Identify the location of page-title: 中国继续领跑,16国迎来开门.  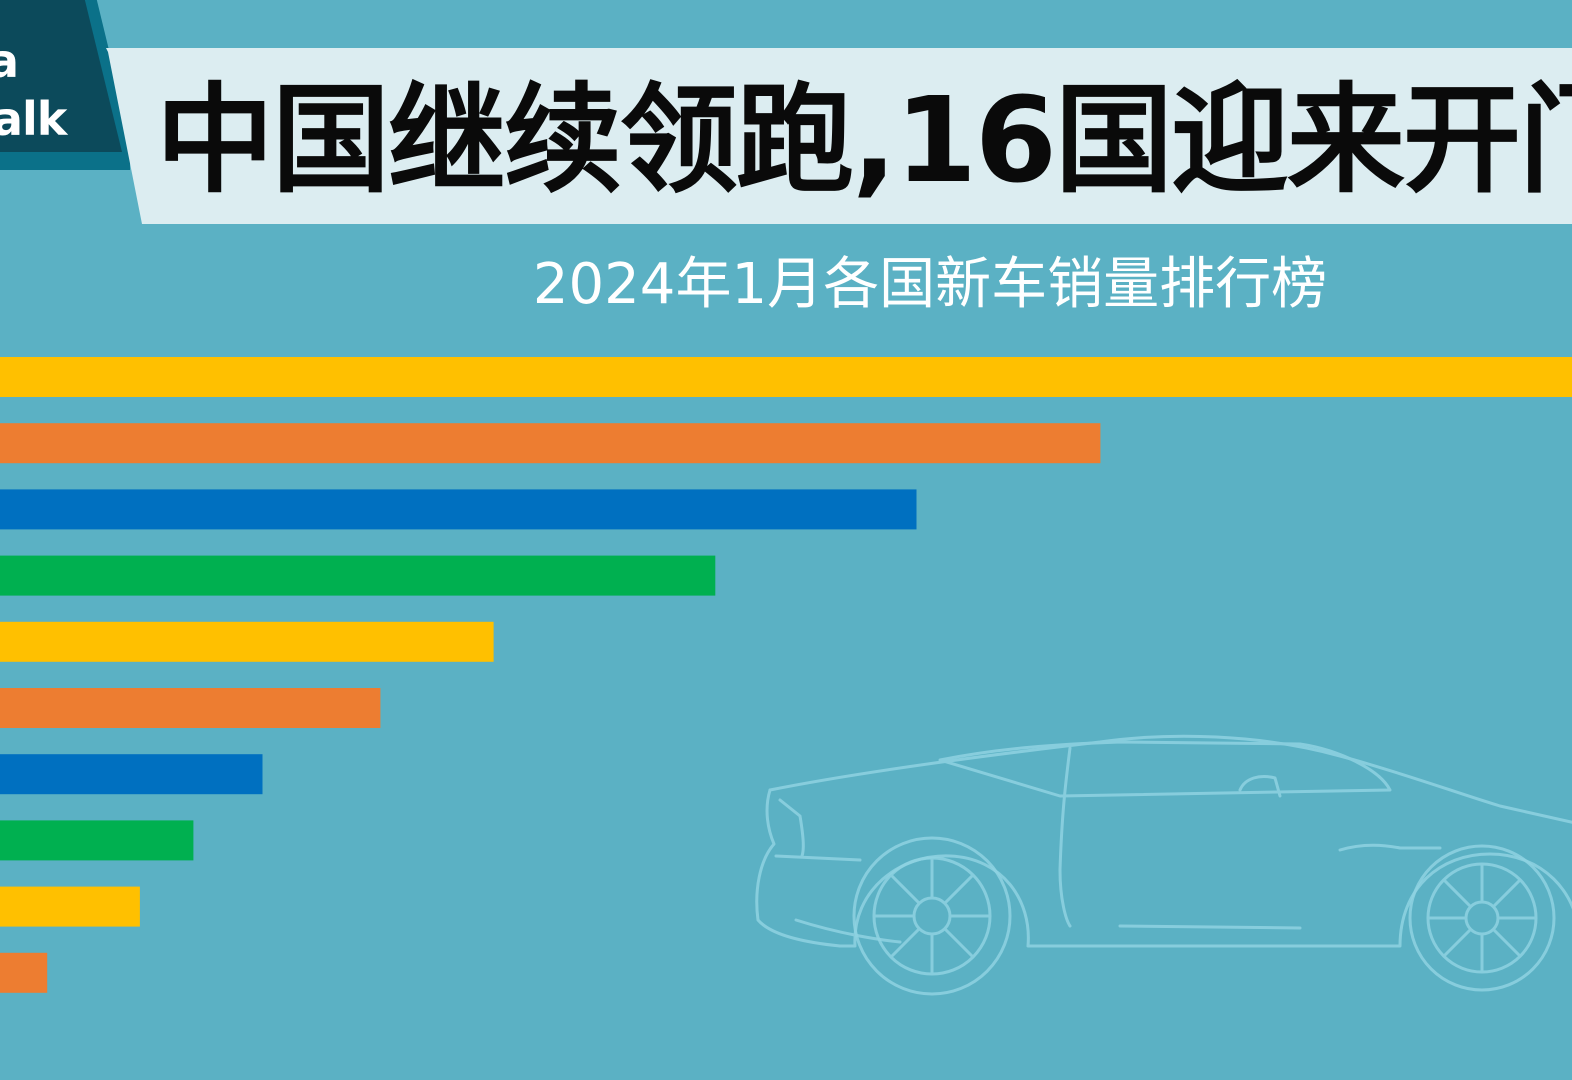
(864, 140).